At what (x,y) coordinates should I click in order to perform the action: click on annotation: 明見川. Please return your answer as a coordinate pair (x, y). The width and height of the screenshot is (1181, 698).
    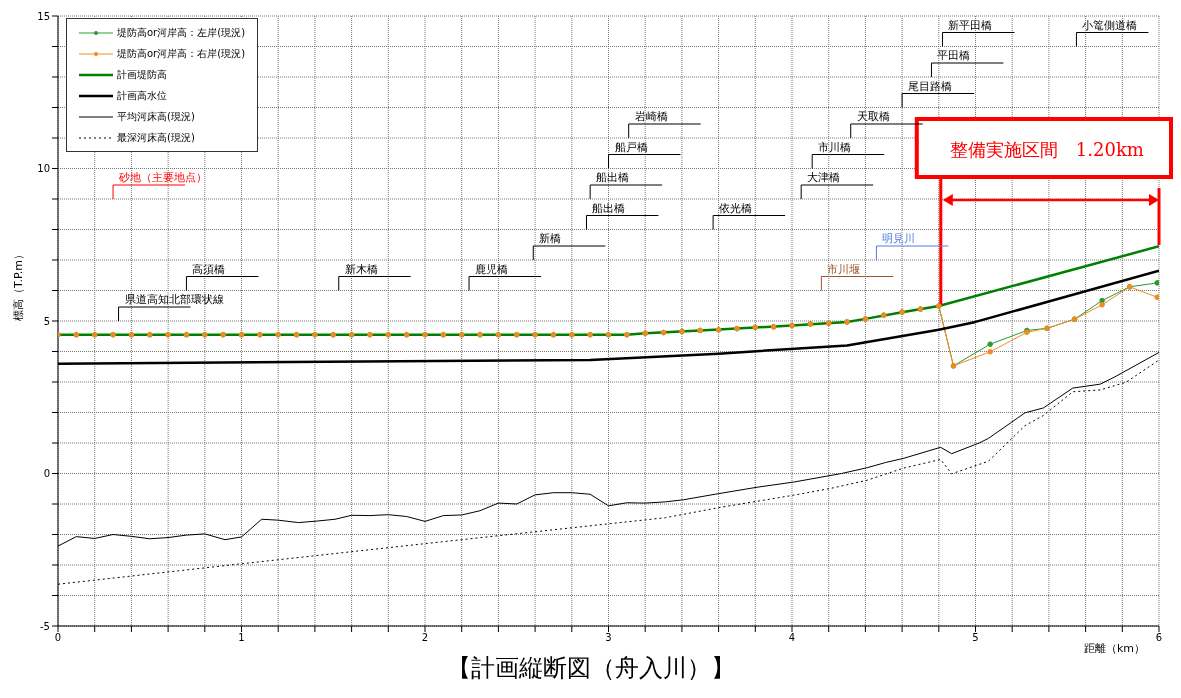
    Looking at the image, I should click on (899, 238).